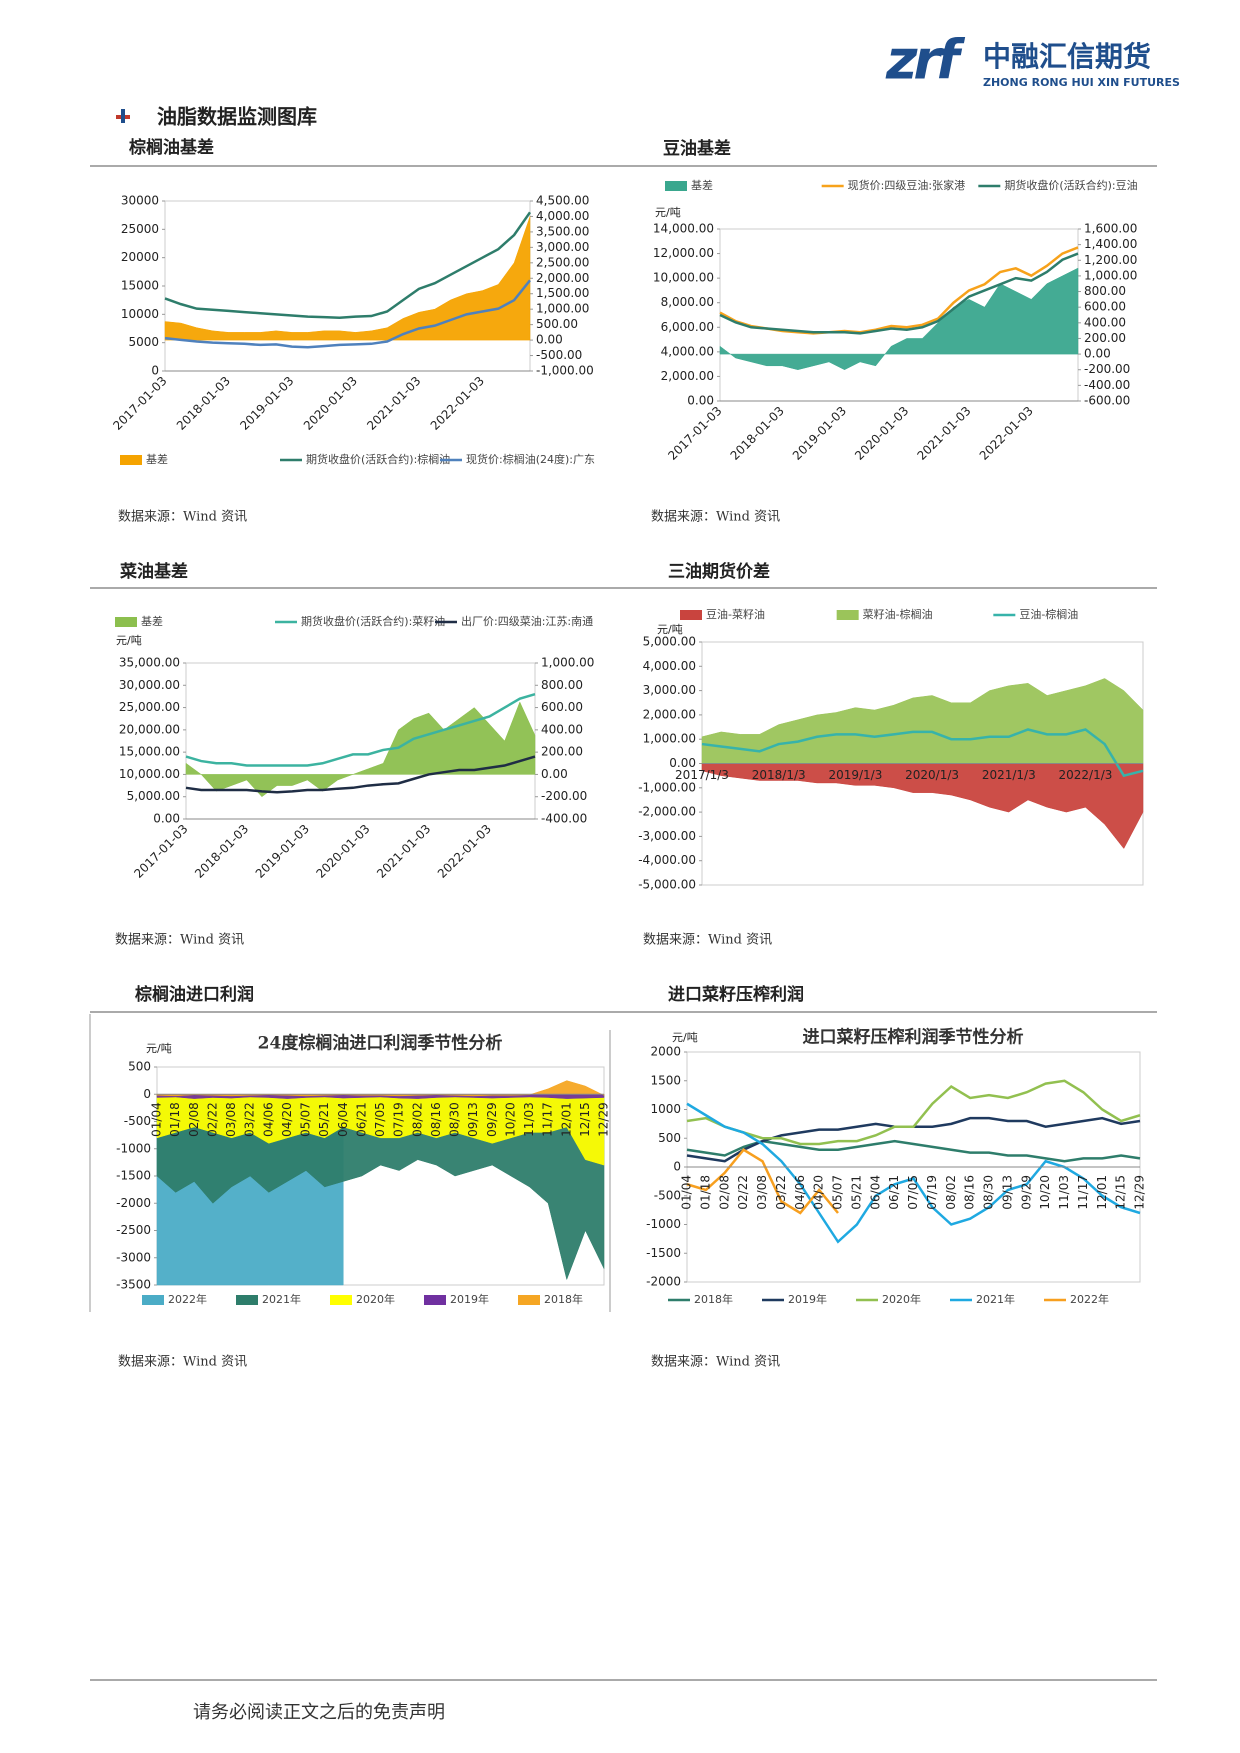  Describe the element at coordinates (925, 60) in the screenshot. I see `logo-mark: zrf` at that location.